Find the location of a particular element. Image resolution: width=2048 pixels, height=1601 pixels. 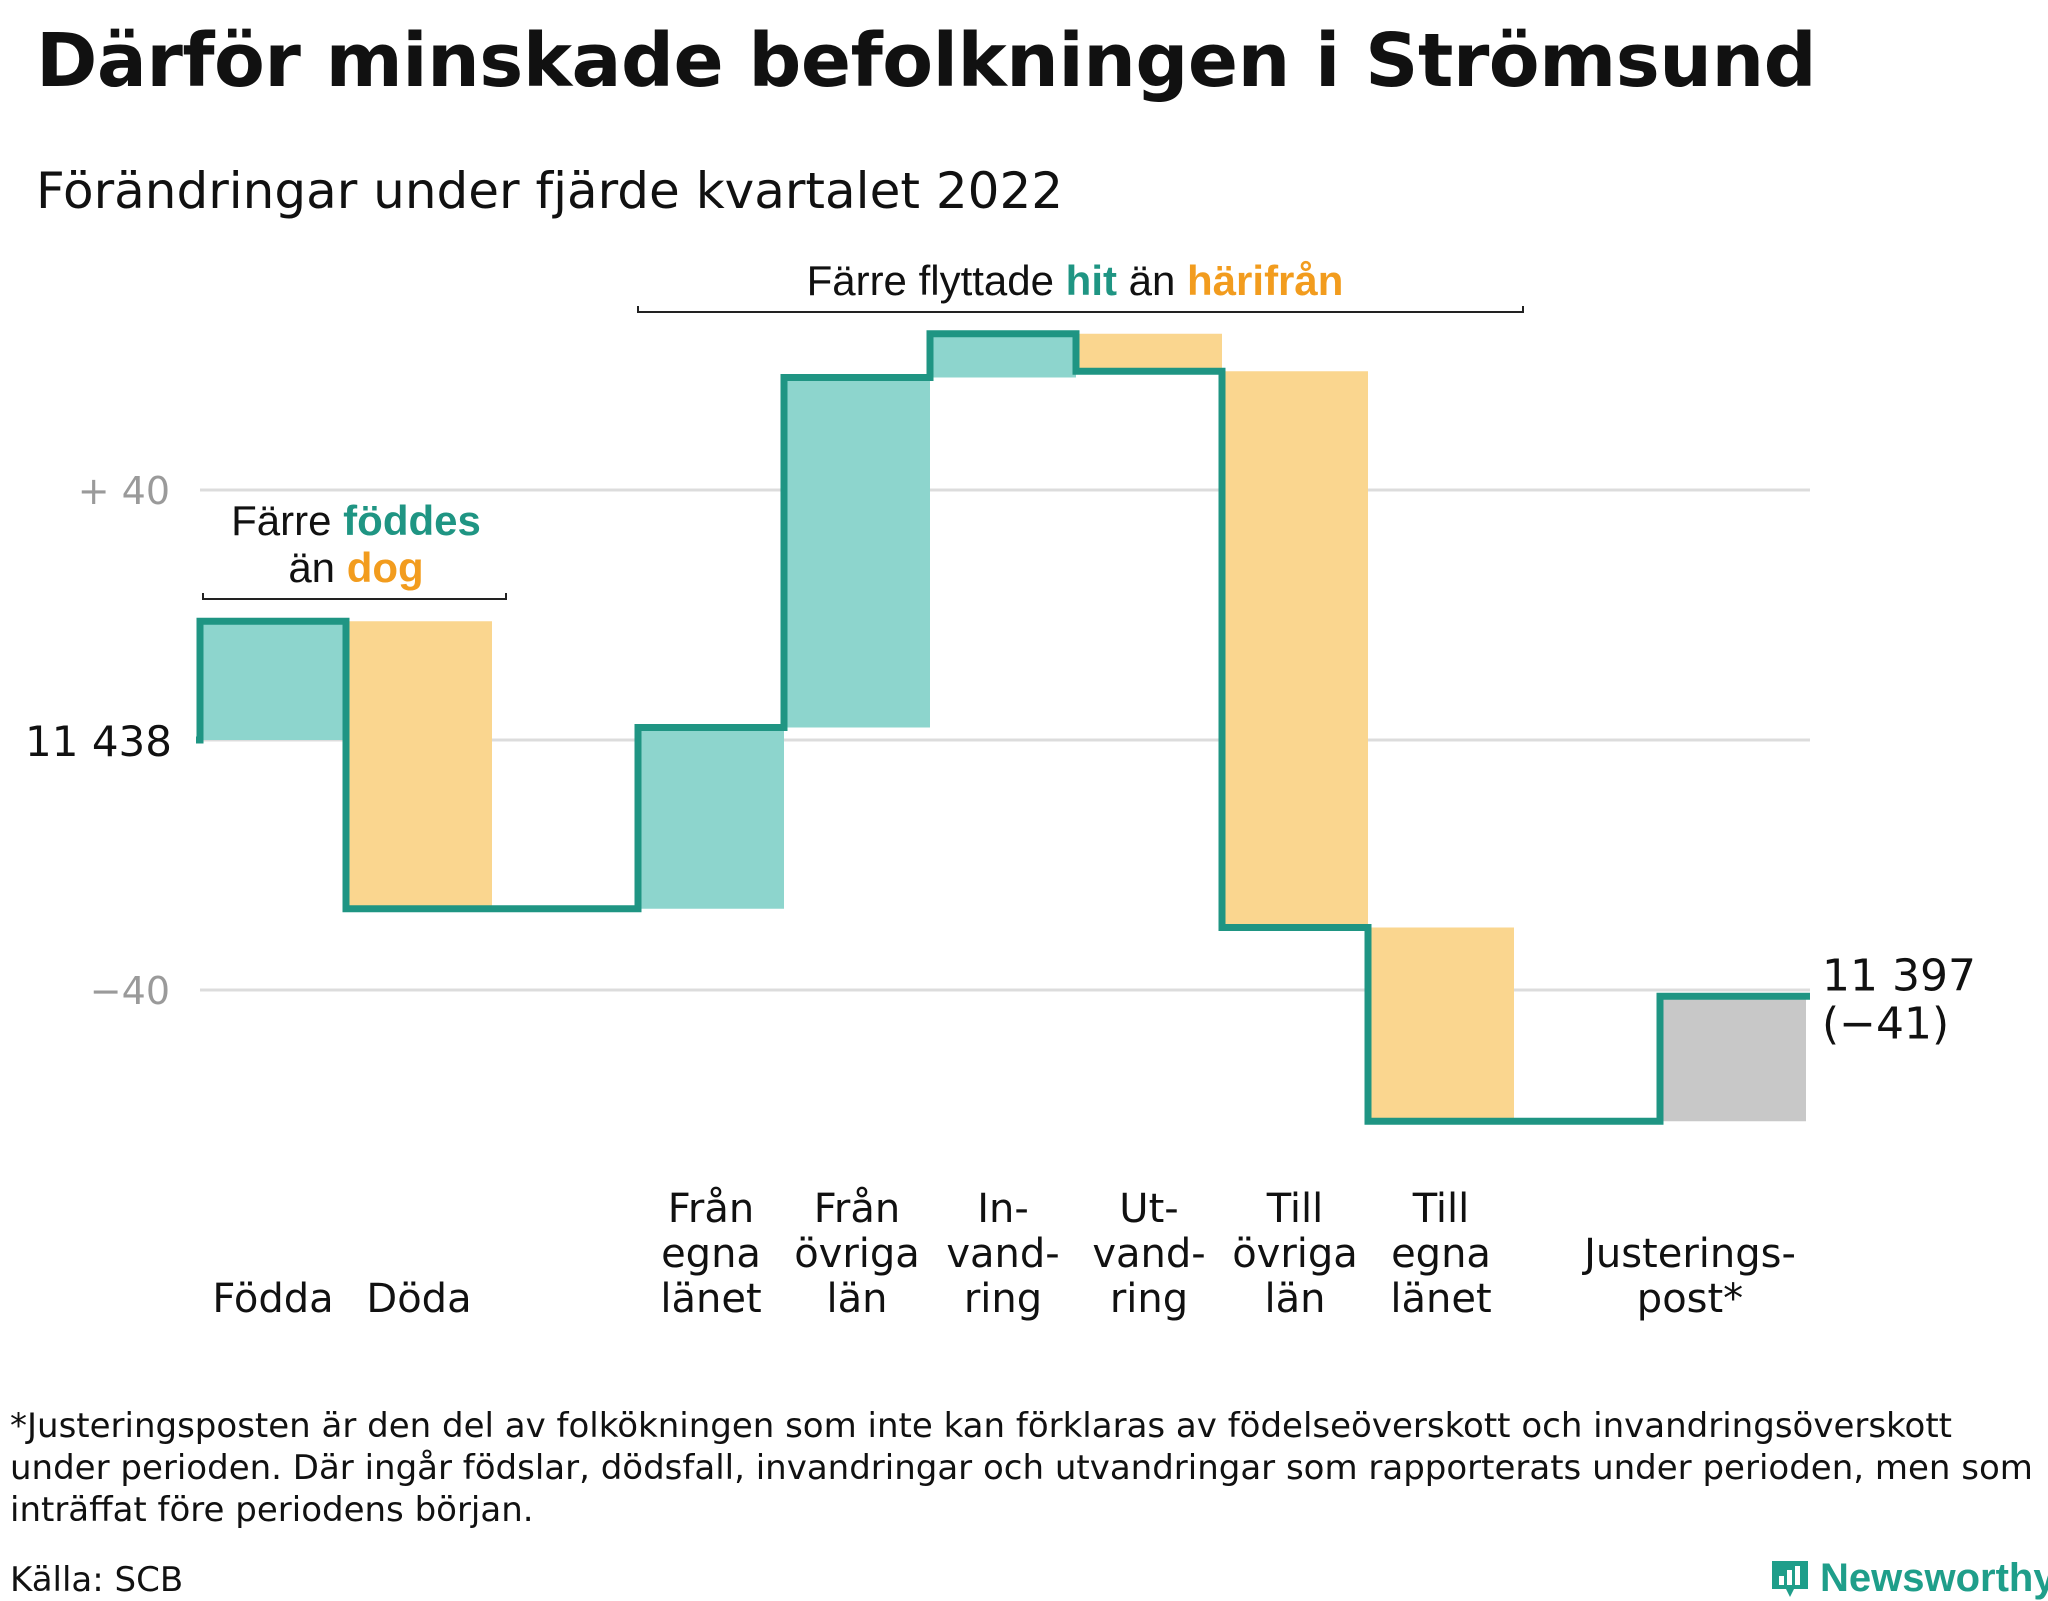

category-label: Från egna länet is located at coordinates (710, 1254).